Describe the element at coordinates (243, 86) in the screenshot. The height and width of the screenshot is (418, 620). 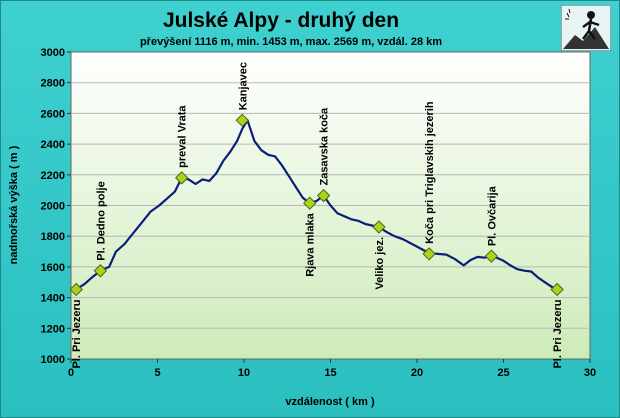
I see `waypoint-label: Kanjavec` at that location.